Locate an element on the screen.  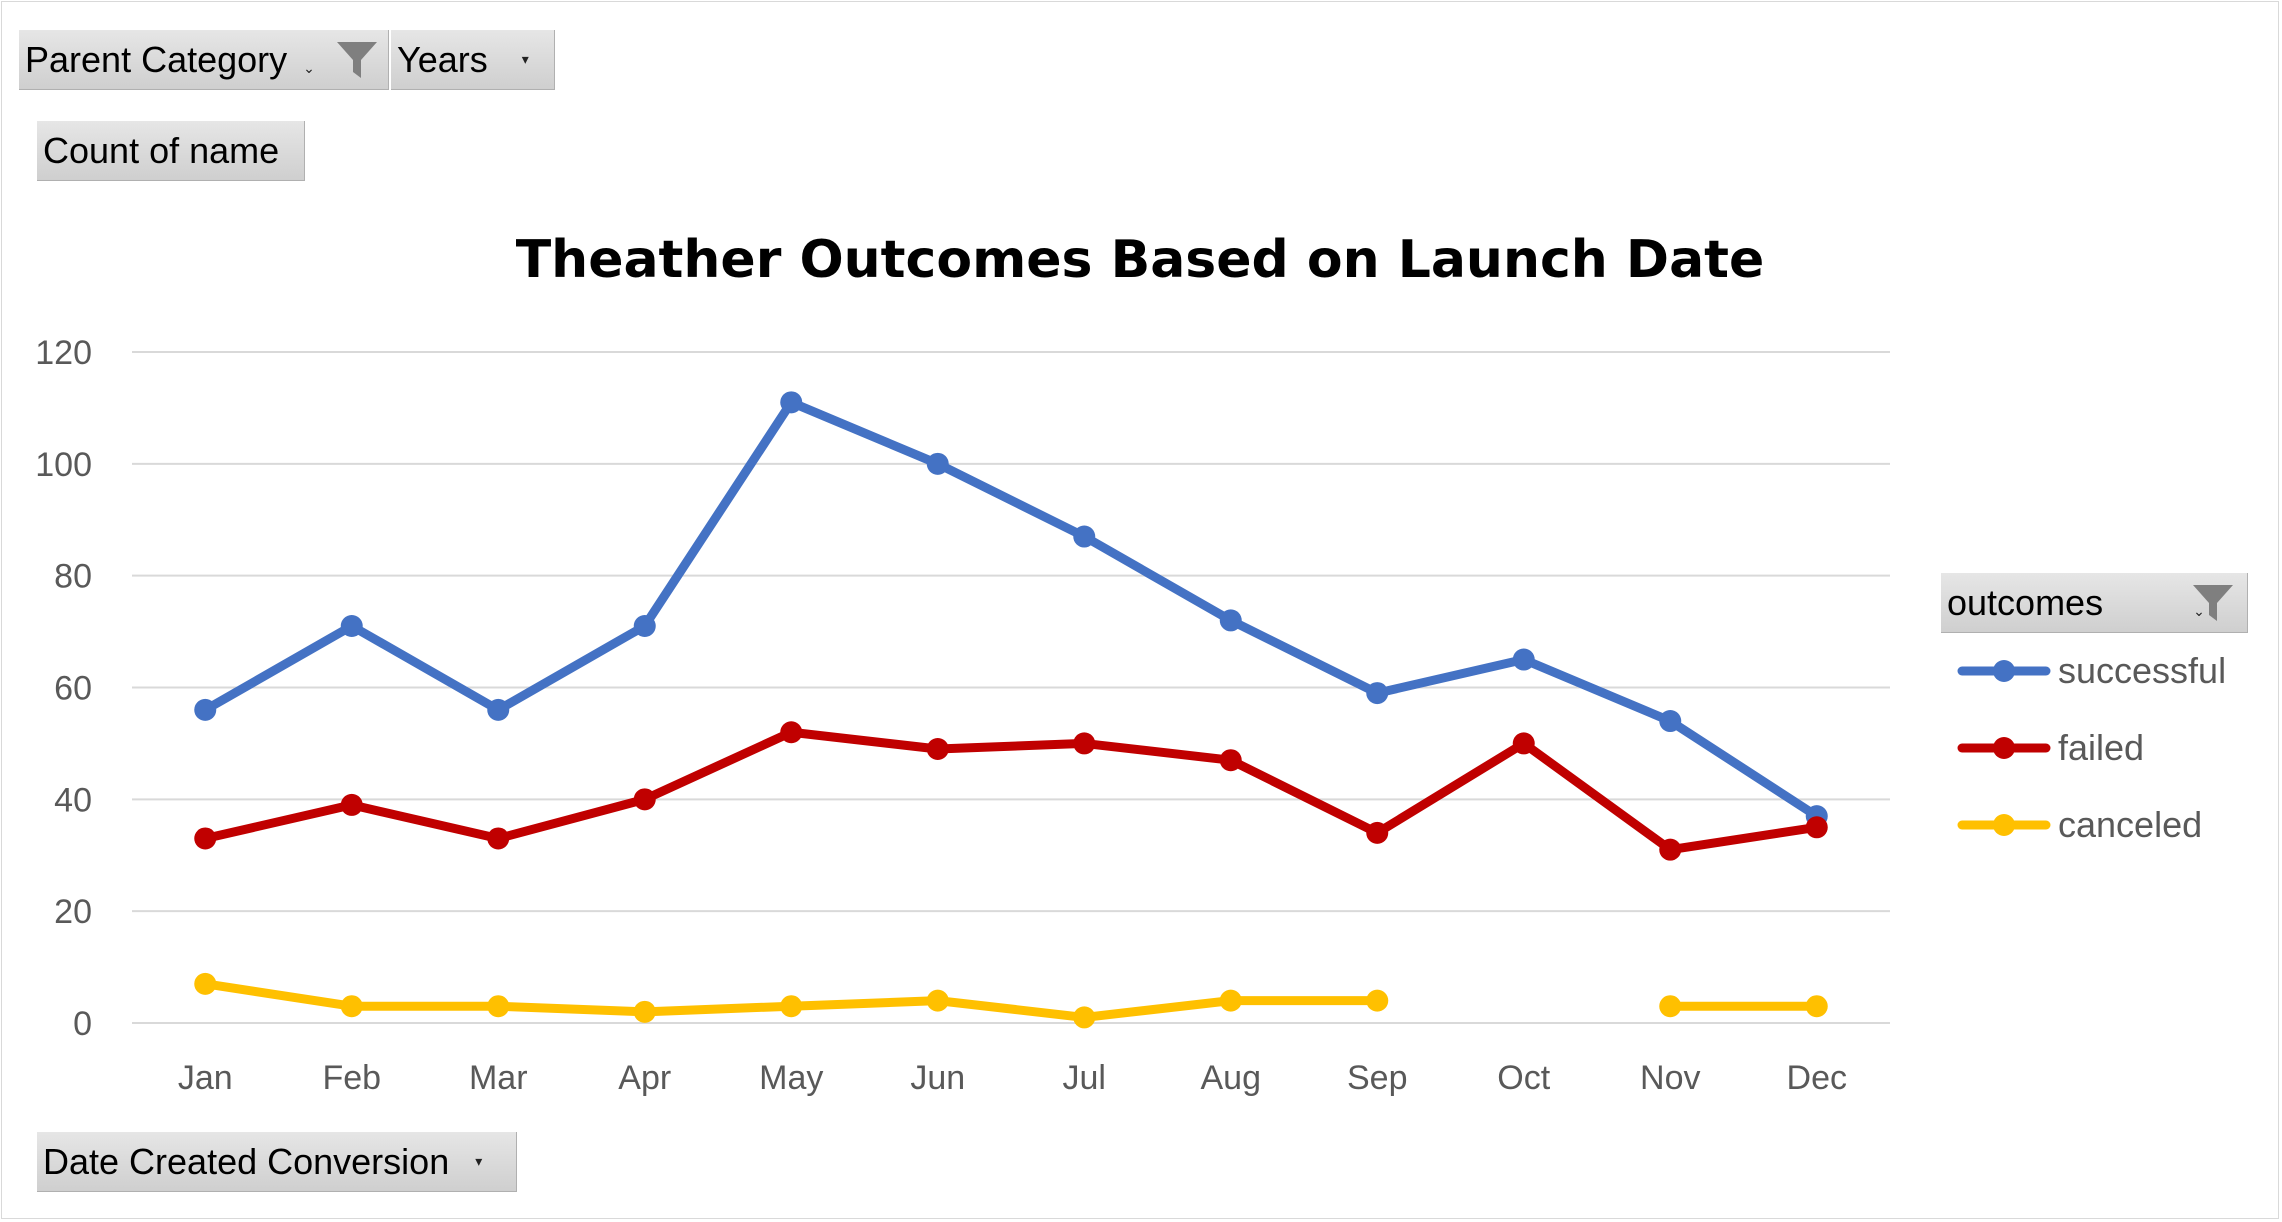
x-tick-label: Feb is located at coordinates (351, 1078).